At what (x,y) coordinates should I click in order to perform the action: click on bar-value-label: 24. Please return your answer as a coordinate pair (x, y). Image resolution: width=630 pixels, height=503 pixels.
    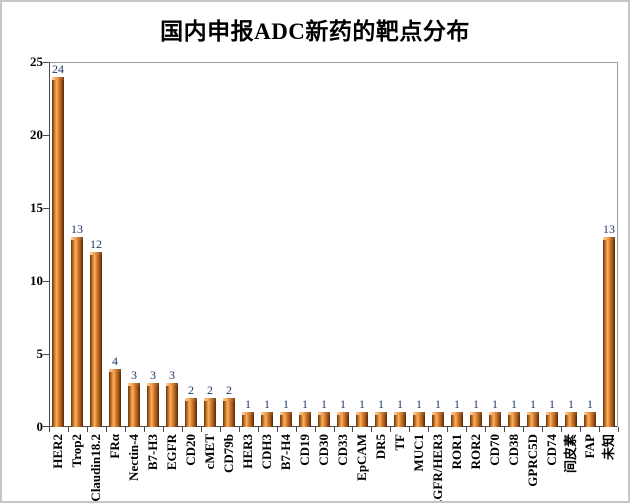
    Looking at the image, I should click on (58, 69).